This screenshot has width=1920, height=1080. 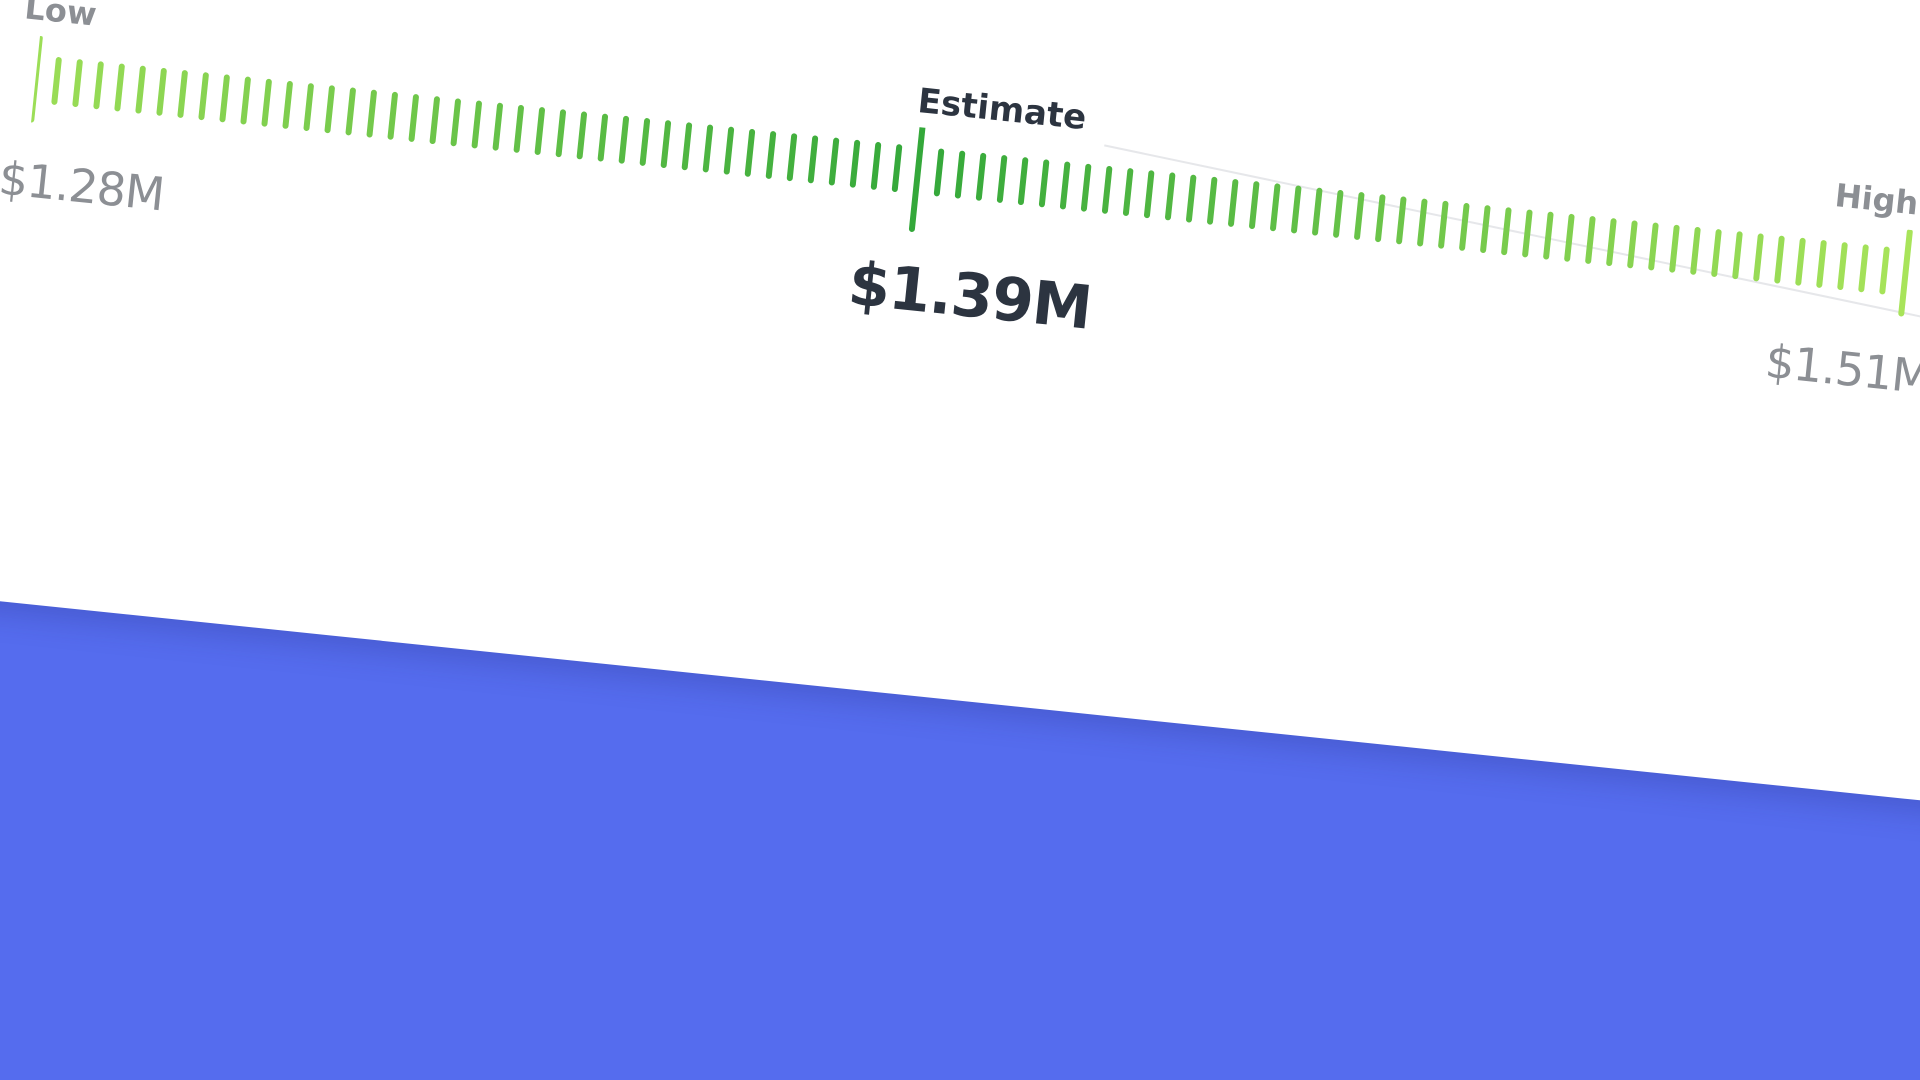 I want to click on estimate-value: $1.39M, so click(x=970, y=296).